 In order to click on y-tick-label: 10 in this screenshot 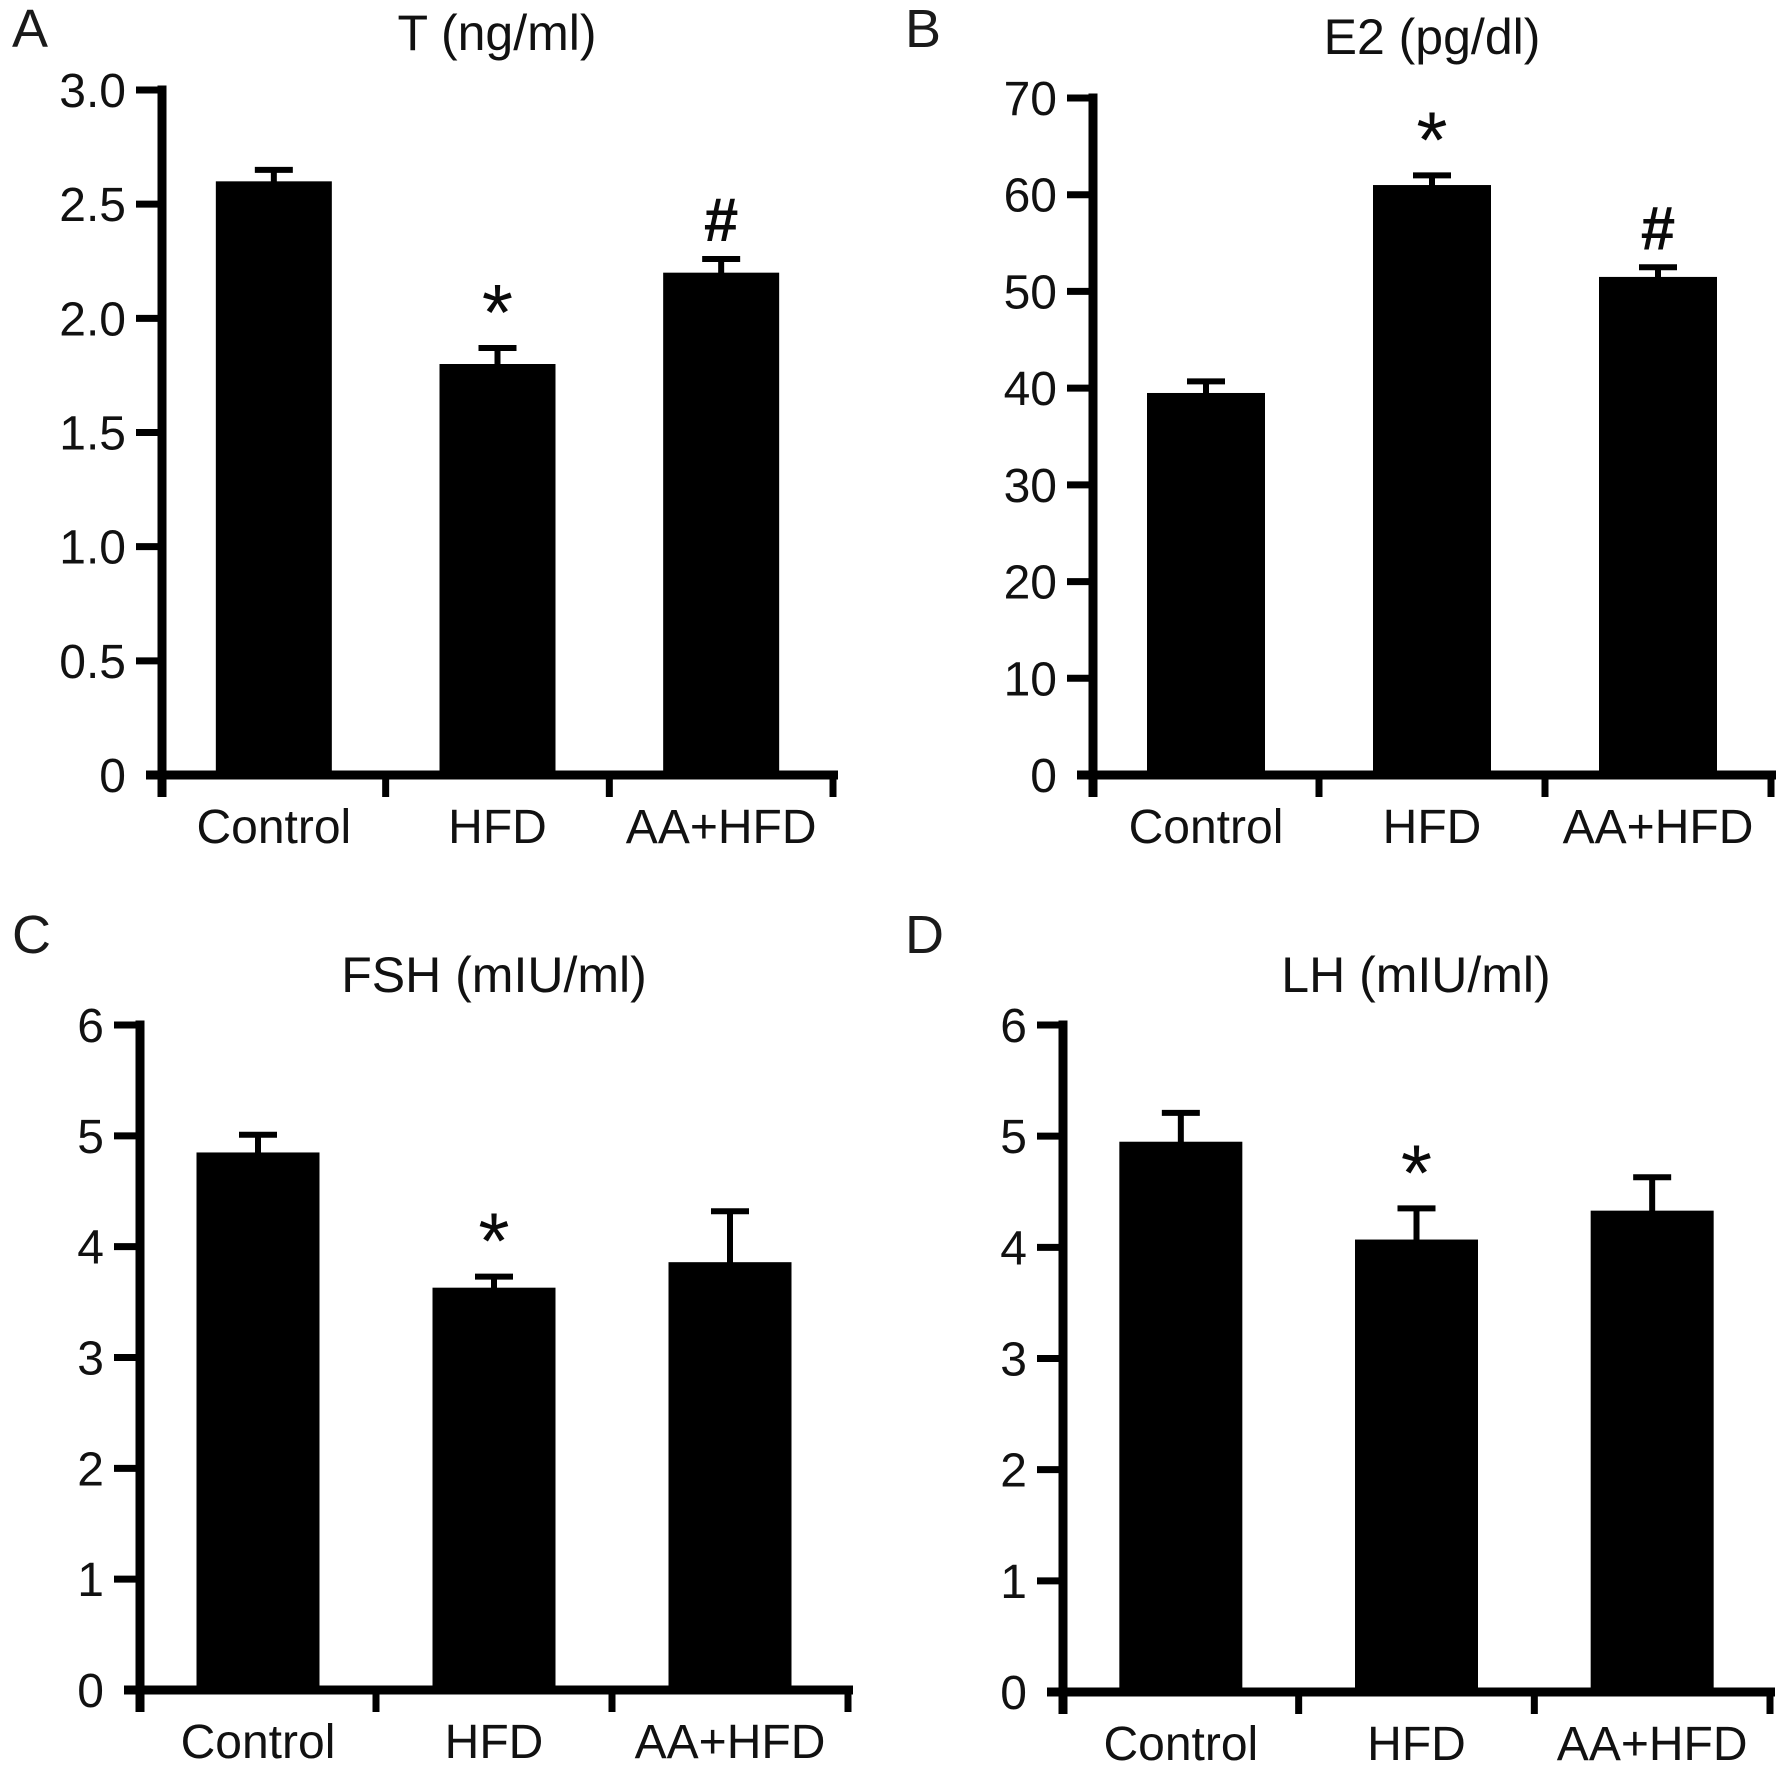, I will do `click(1030, 679)`.